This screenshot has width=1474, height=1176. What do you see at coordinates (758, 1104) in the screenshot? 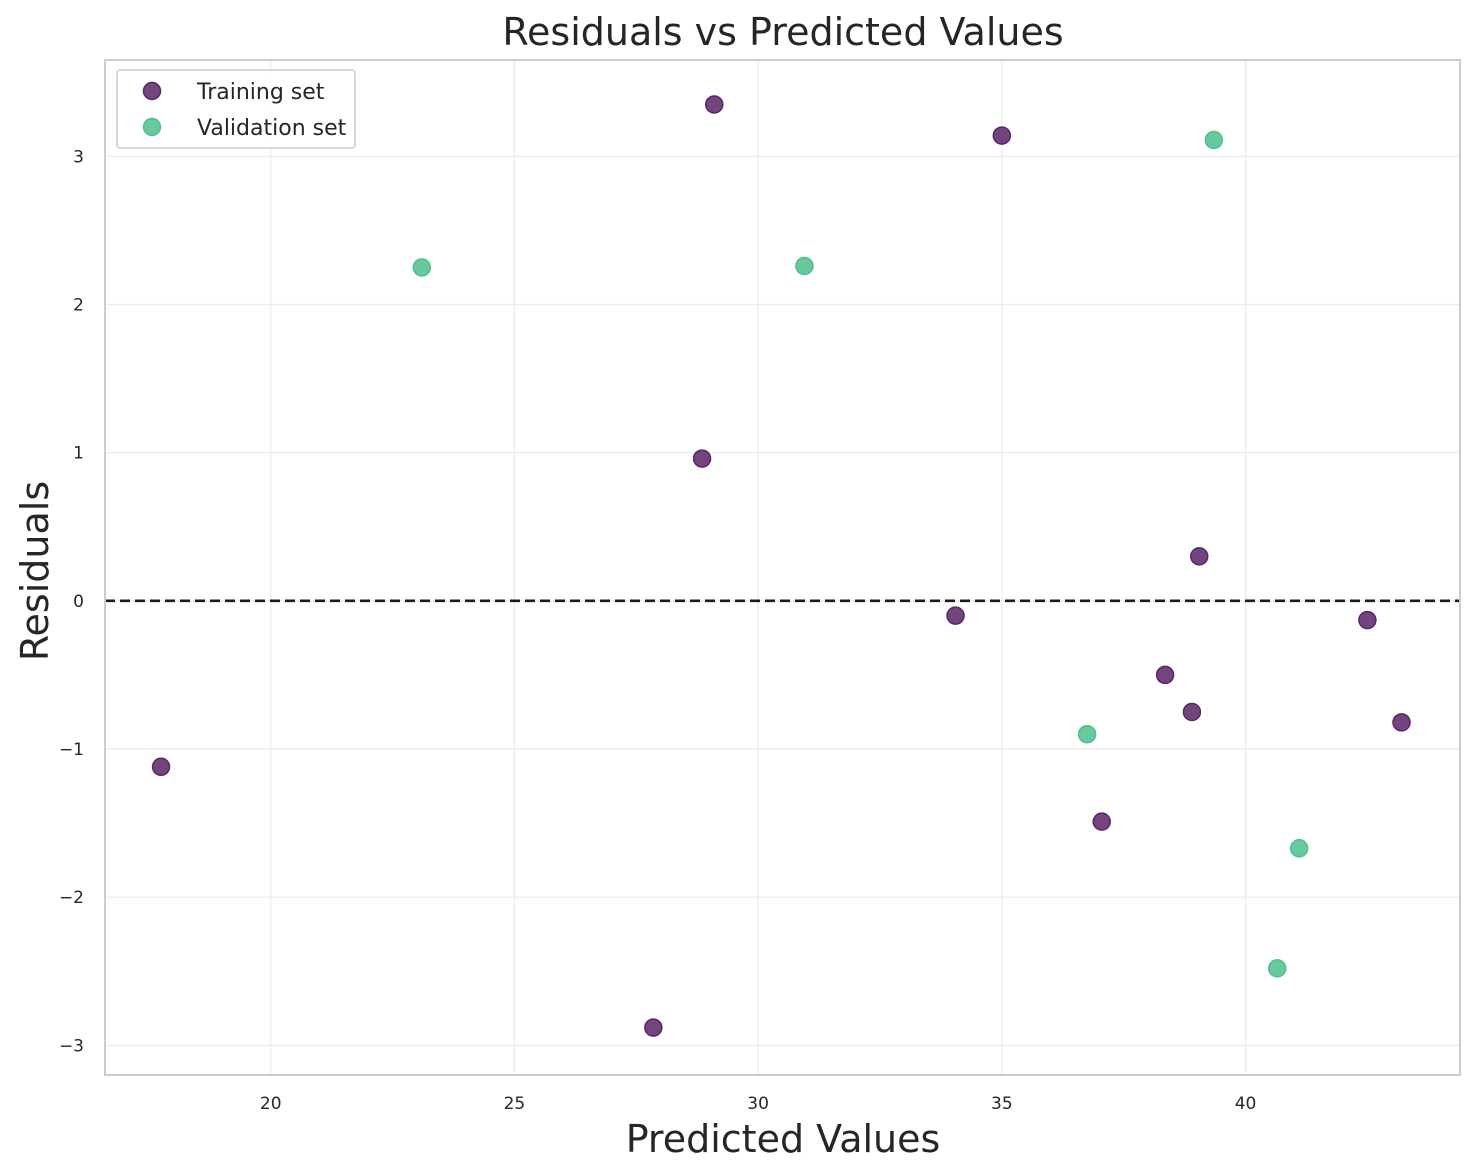
I see `x-tick-label: 30` at bounding box center [758, 1104].